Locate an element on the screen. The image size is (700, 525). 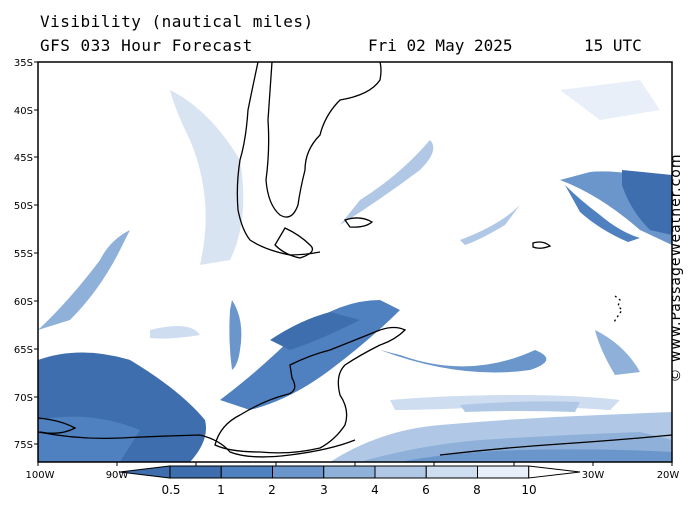
lat-label: 45S is located at coordinates (23, 158).